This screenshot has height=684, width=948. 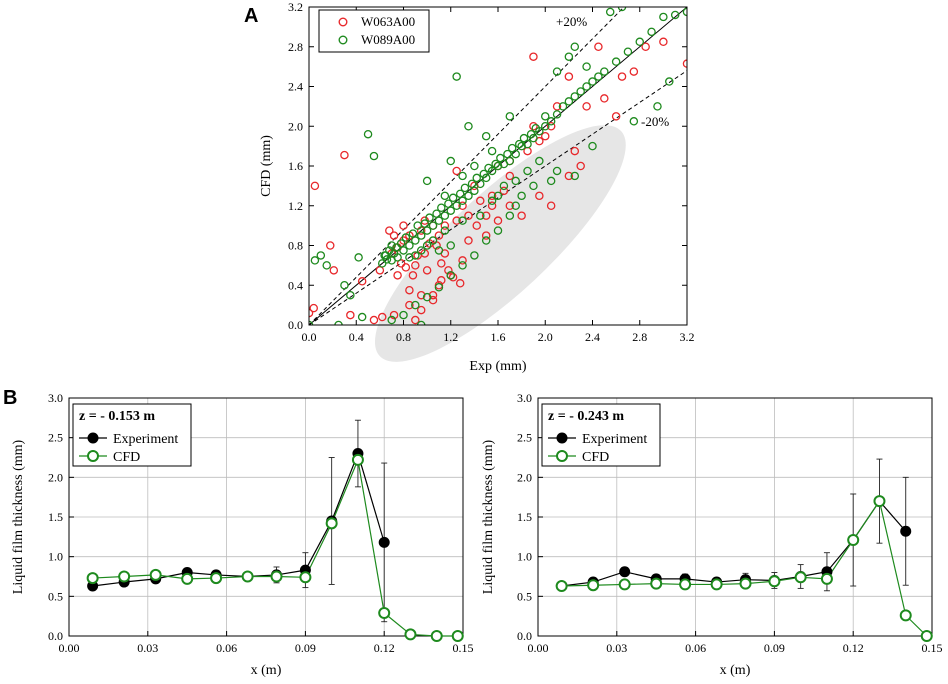 What do you see at coordinates (403, 337) in the screenshot?
I see `x-tick-label-a: 0.8` at bounding box center [403, 337].